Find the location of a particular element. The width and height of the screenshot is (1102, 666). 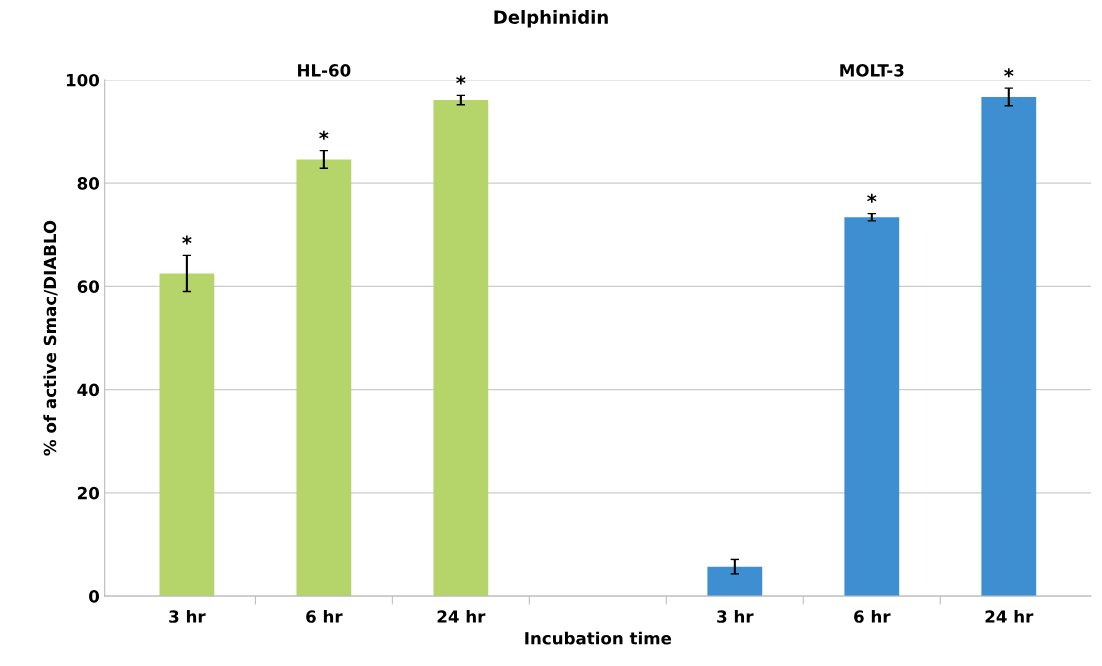

x-axis-title: Incubation time is located at coordinates (598, 638).